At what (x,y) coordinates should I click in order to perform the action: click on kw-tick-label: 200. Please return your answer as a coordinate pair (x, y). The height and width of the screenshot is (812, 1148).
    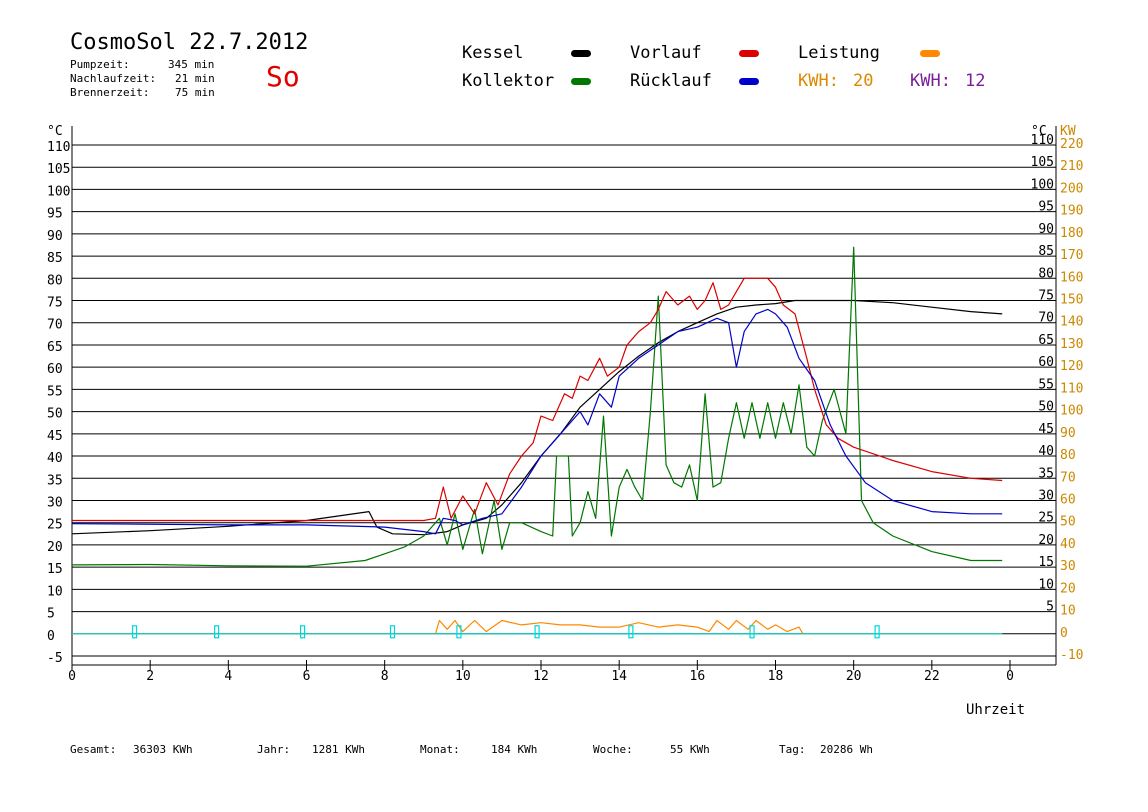
    Looking at the image, I should click on (1071, 188).